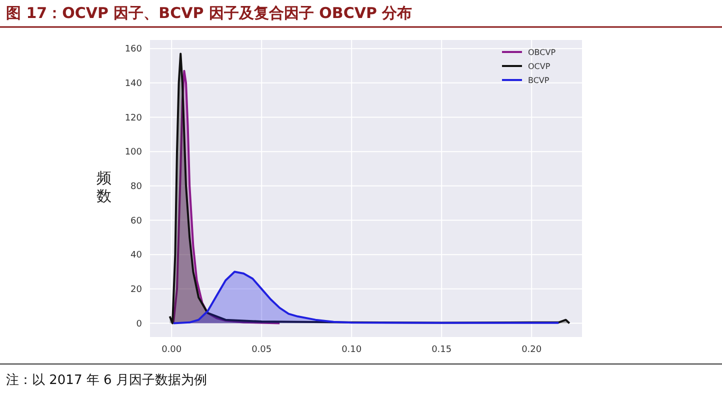 This screenshot has width=722, height=395. Describe the element at coordinates (136, 221) in the screenshot. I see `y-tick-label: 60` at that location.